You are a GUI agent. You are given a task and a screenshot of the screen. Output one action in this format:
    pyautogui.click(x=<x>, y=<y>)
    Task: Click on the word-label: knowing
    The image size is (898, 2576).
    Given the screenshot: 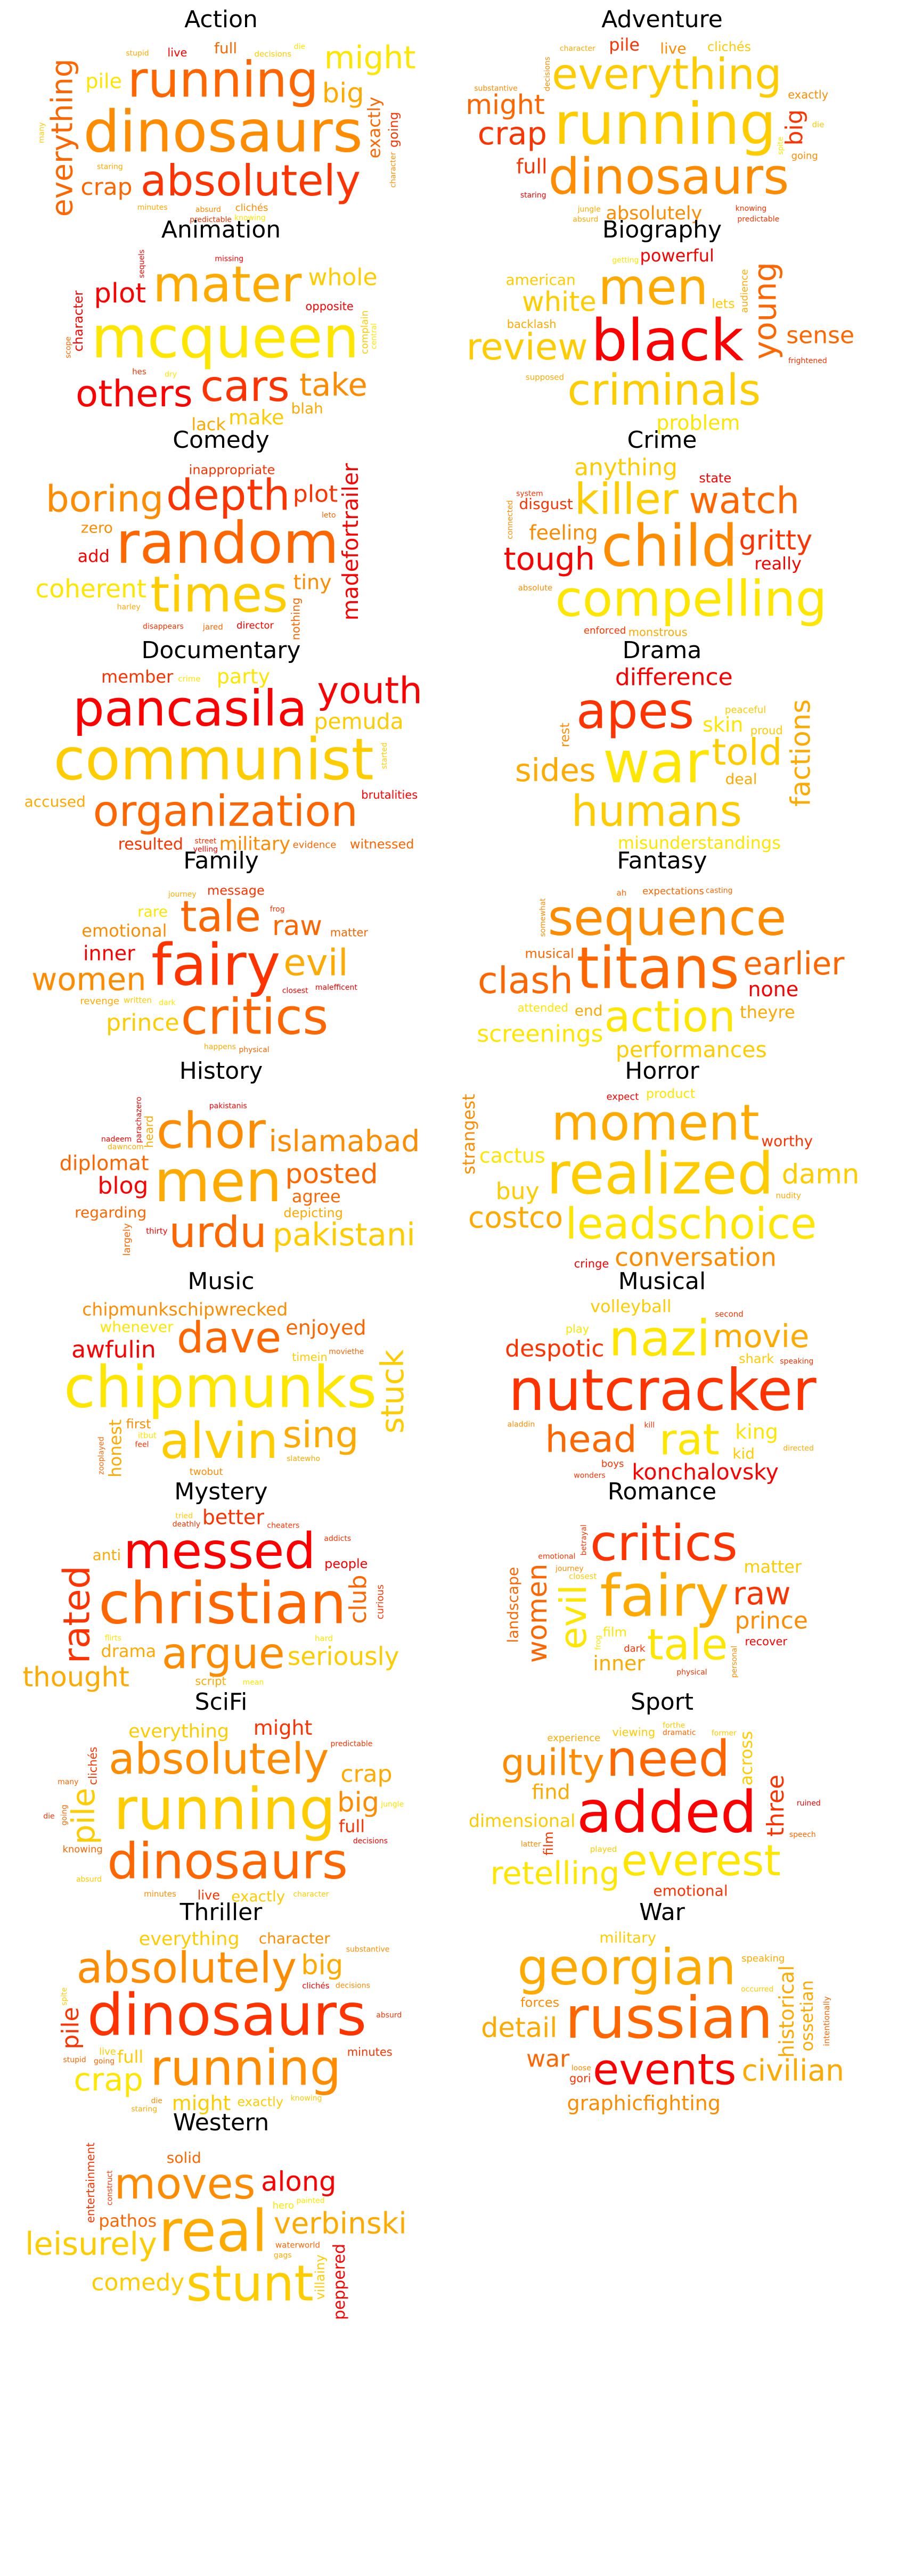 What is the action you would take?
    pyautogui.click(x=250, y=218)
    